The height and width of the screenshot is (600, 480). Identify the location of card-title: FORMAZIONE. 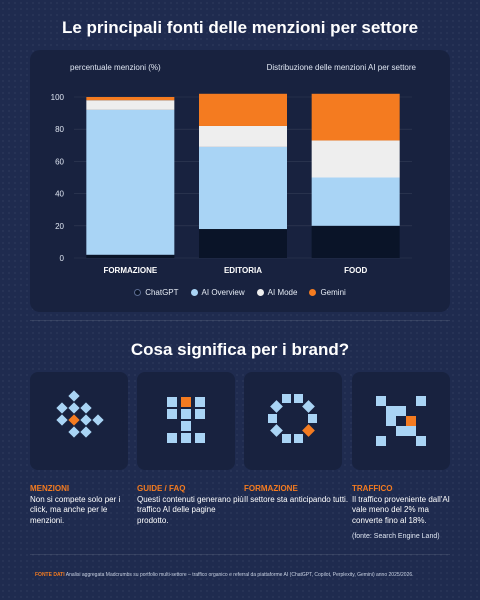
(271, 488).